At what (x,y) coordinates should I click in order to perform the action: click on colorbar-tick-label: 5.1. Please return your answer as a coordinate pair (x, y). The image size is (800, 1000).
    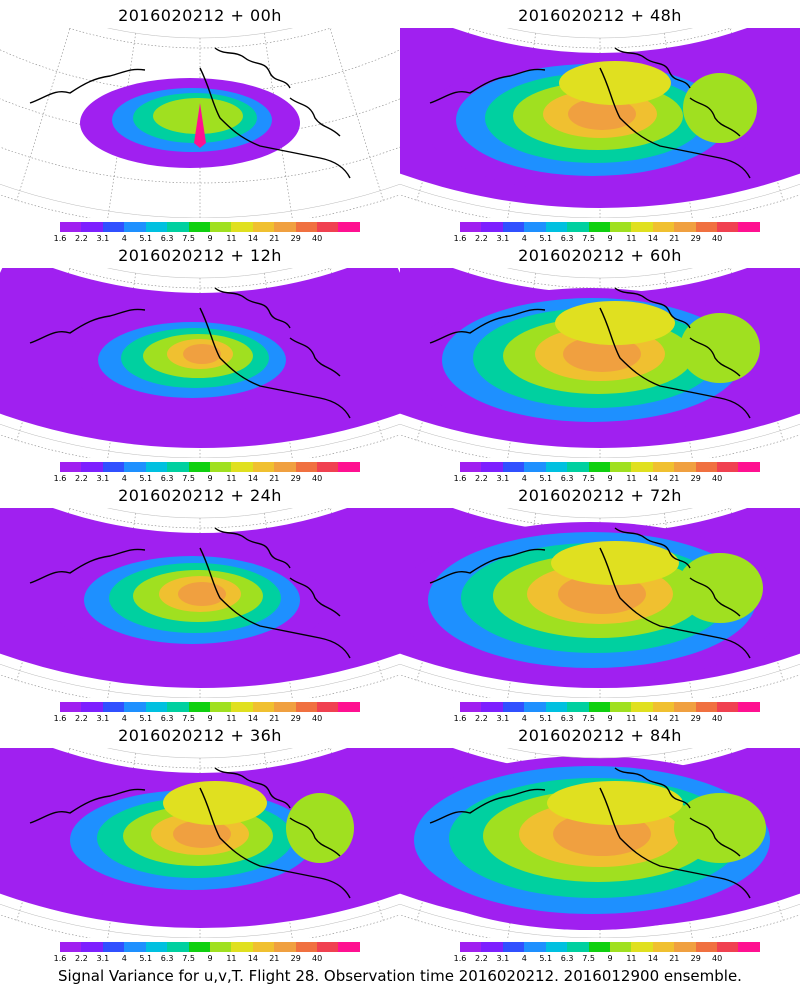
    Looking at the image, I should click on (146, 958).